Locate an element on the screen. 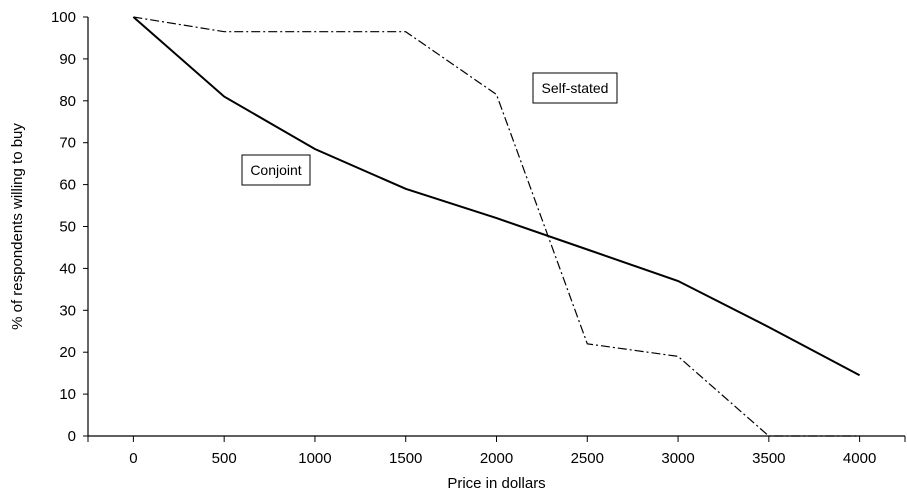 Image resolution: width=907 pixels, height=495 pixels. y-tick-label: 0 is located at coordinates (72, 436).